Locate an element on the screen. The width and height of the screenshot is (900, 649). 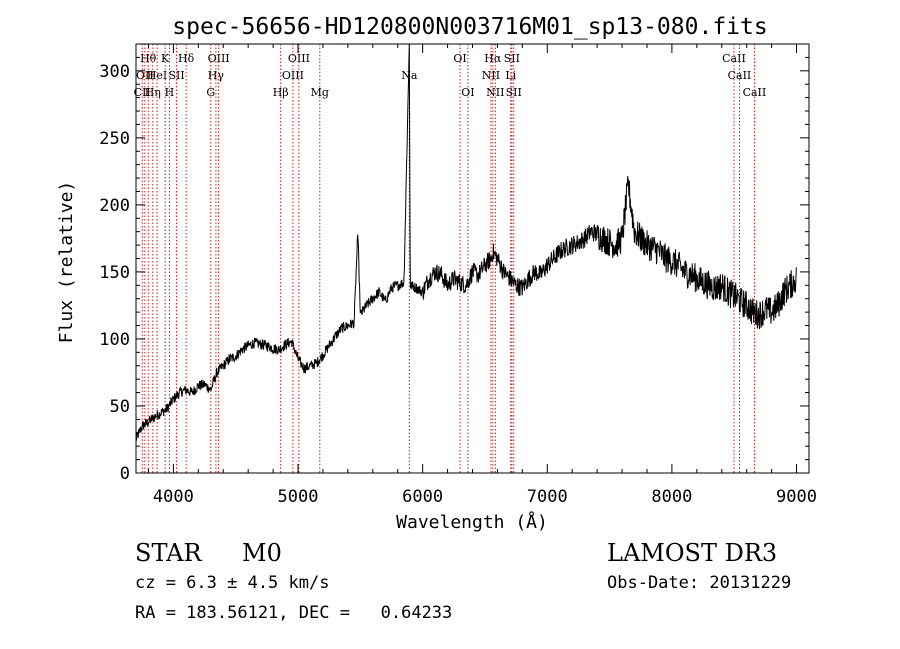
x-tick-label: 7000 is located at coordinates (547, 497).